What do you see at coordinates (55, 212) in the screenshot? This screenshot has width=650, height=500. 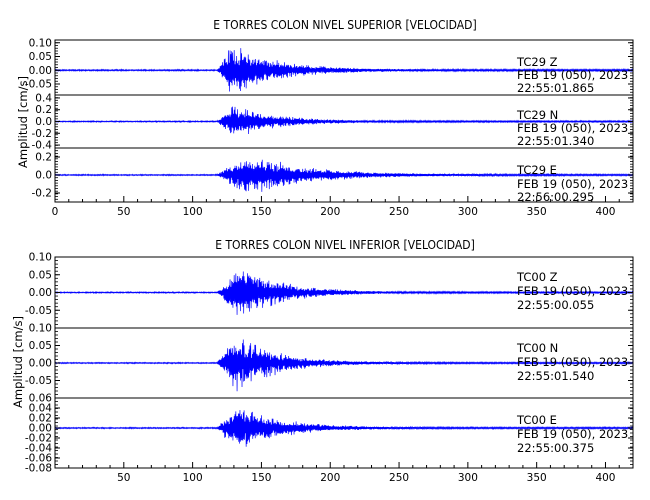 I see `x-tick-label: 0` at bounding box center [55, 212].